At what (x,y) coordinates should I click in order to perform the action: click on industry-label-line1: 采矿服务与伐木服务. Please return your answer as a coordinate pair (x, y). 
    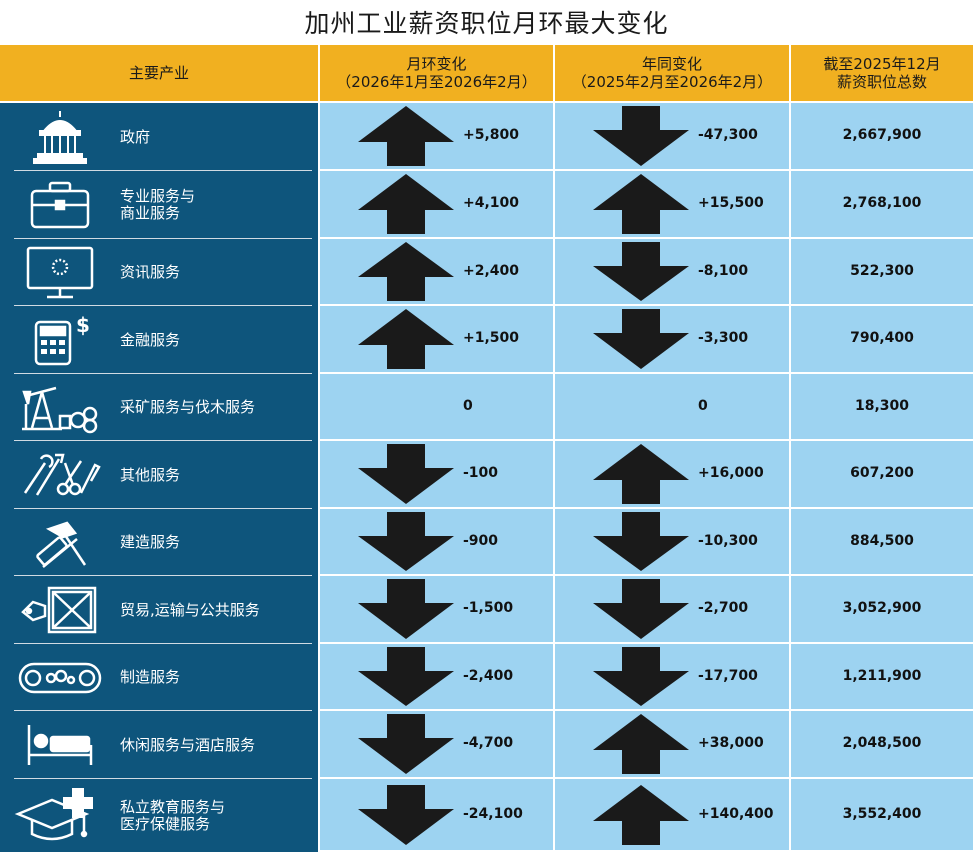
    Looking at the image, I should click on (188, 407).